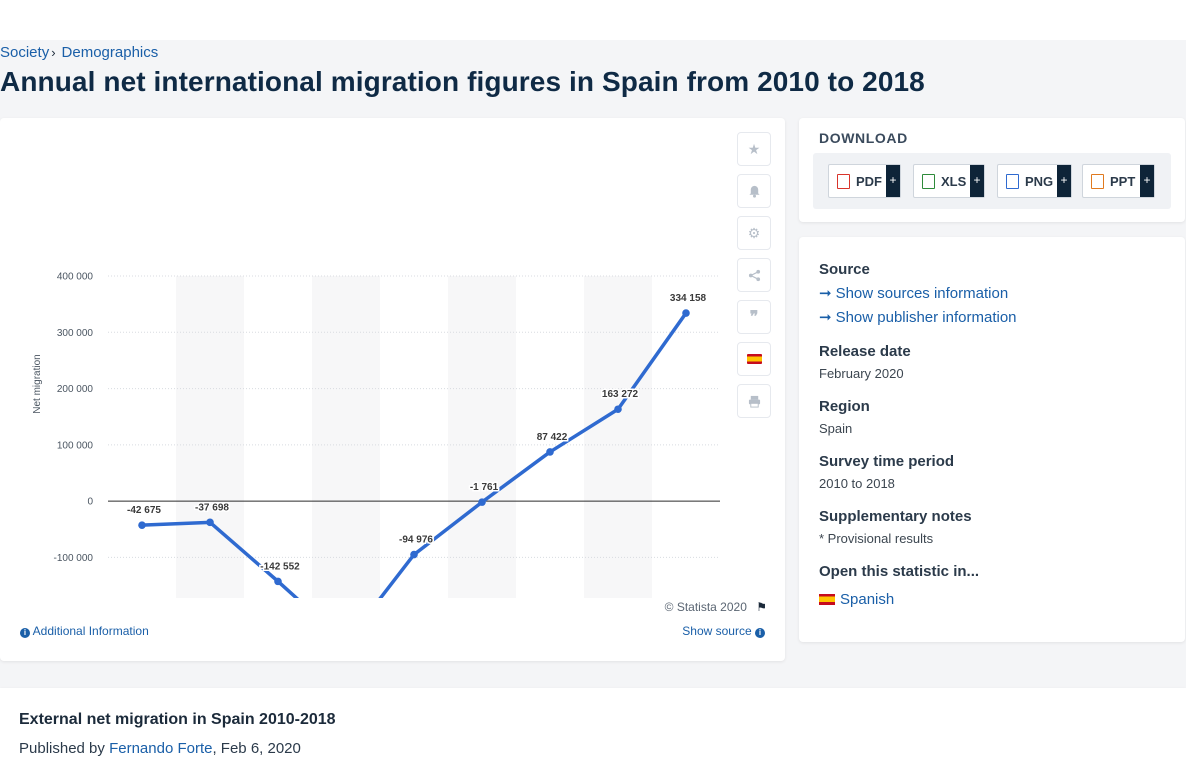  What do you see at coordinates (1039, 181) in the screenshot?
I see `download-png-label: PNG` at bounding box center [1039, 181].